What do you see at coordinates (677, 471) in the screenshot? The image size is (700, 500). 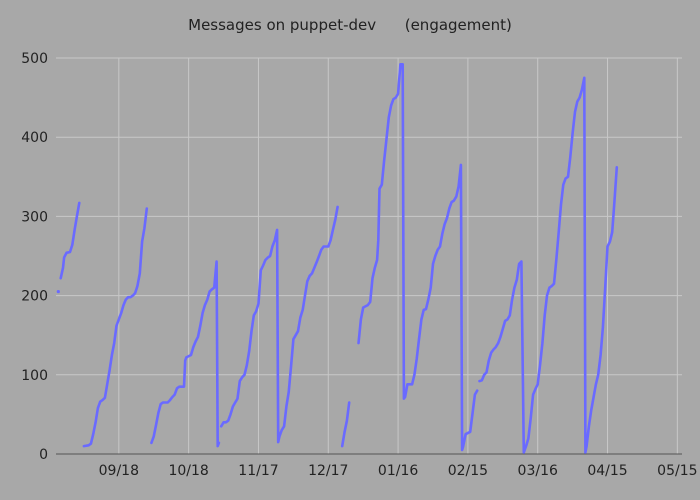 I see `x-tick-label: 05/15` at bounding box center [677, 471].